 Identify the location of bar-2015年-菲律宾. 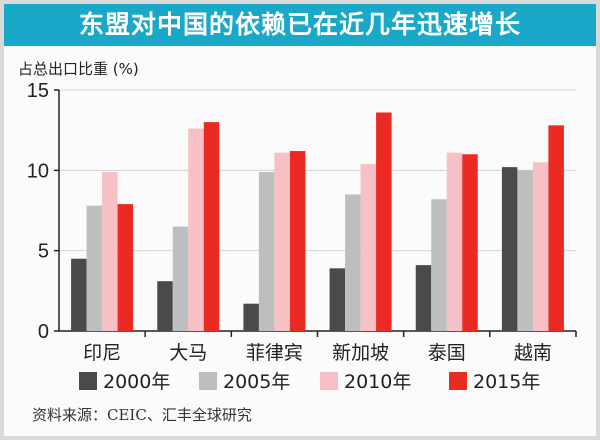
(297, 241).